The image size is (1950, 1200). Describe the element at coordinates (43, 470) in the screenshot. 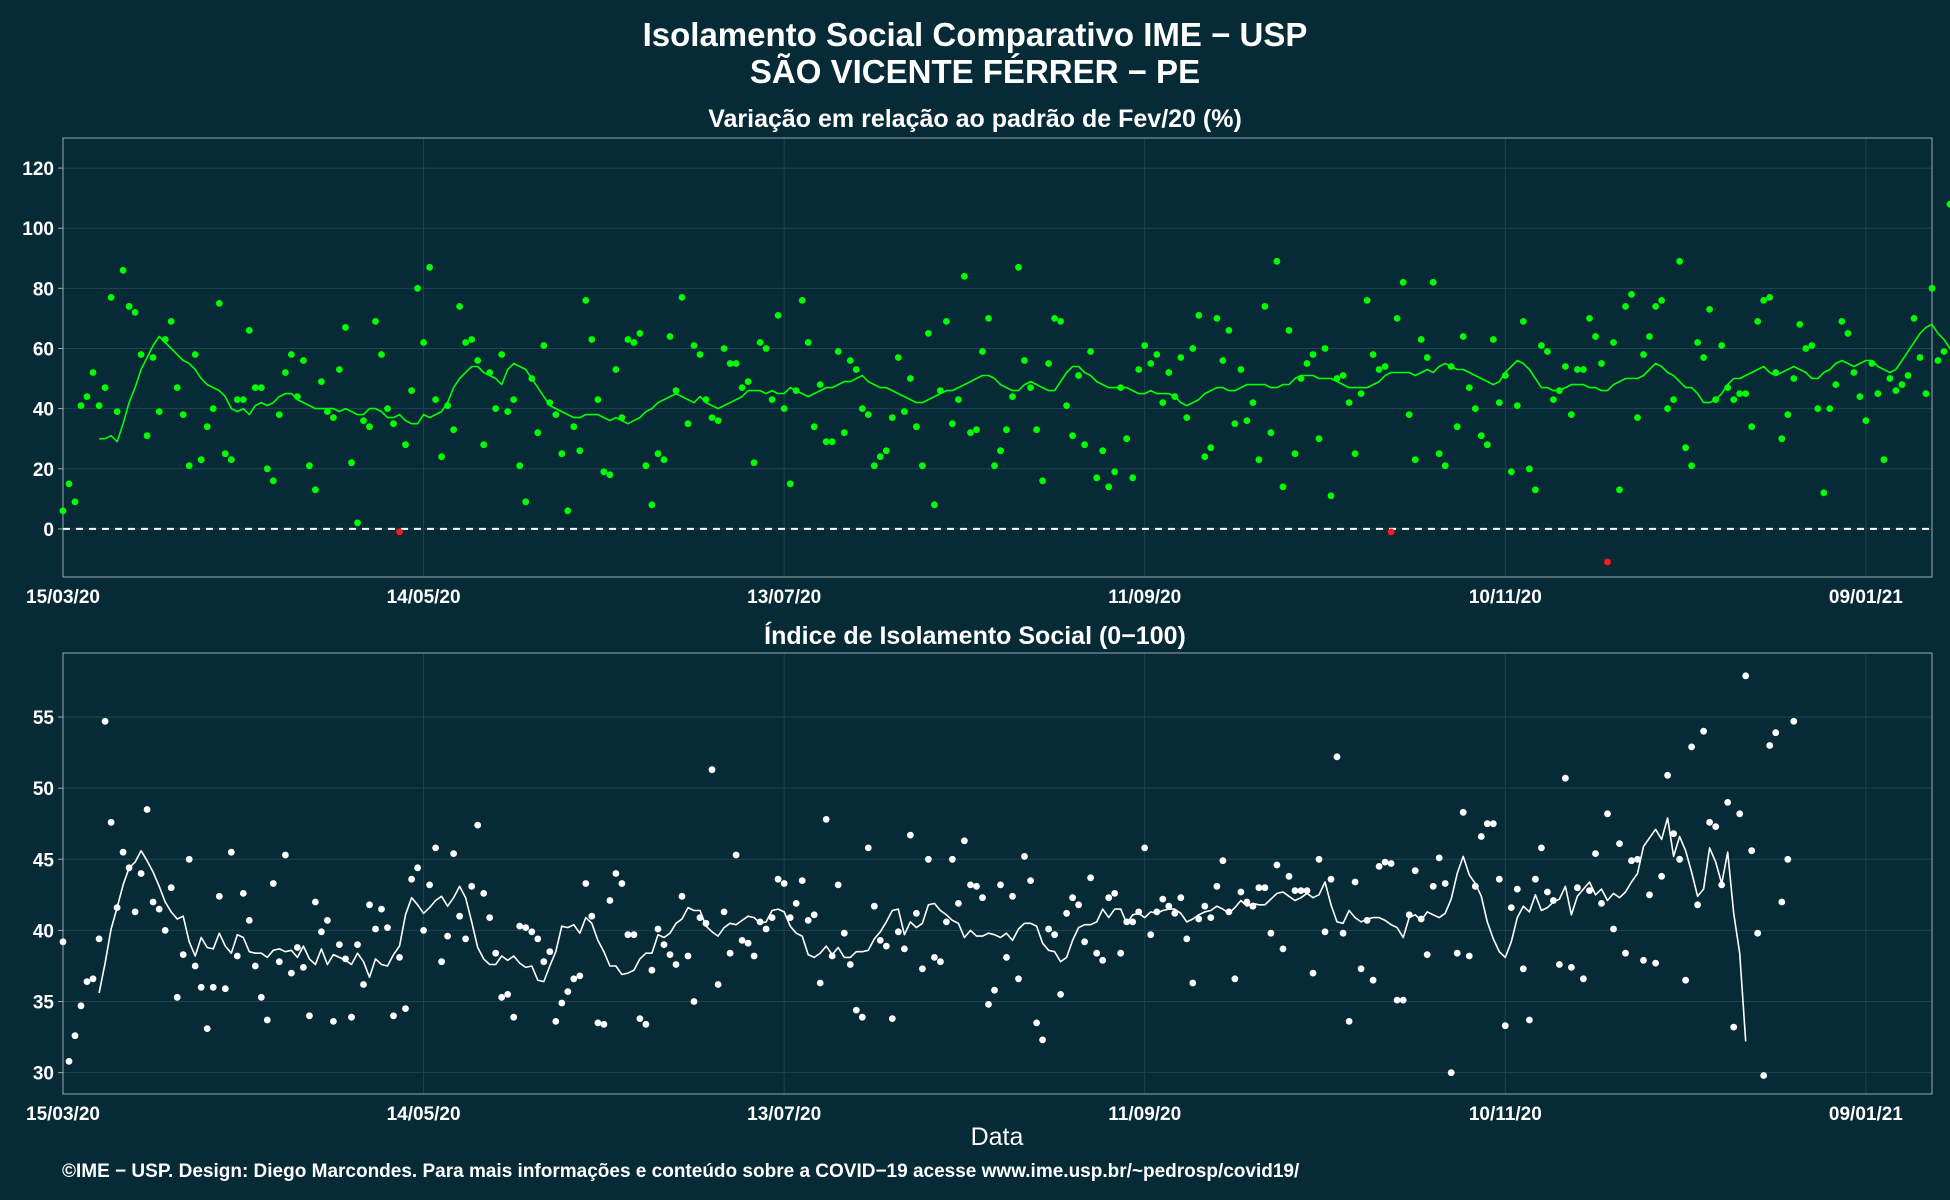

I see `y-tick-label: 20` at that location.